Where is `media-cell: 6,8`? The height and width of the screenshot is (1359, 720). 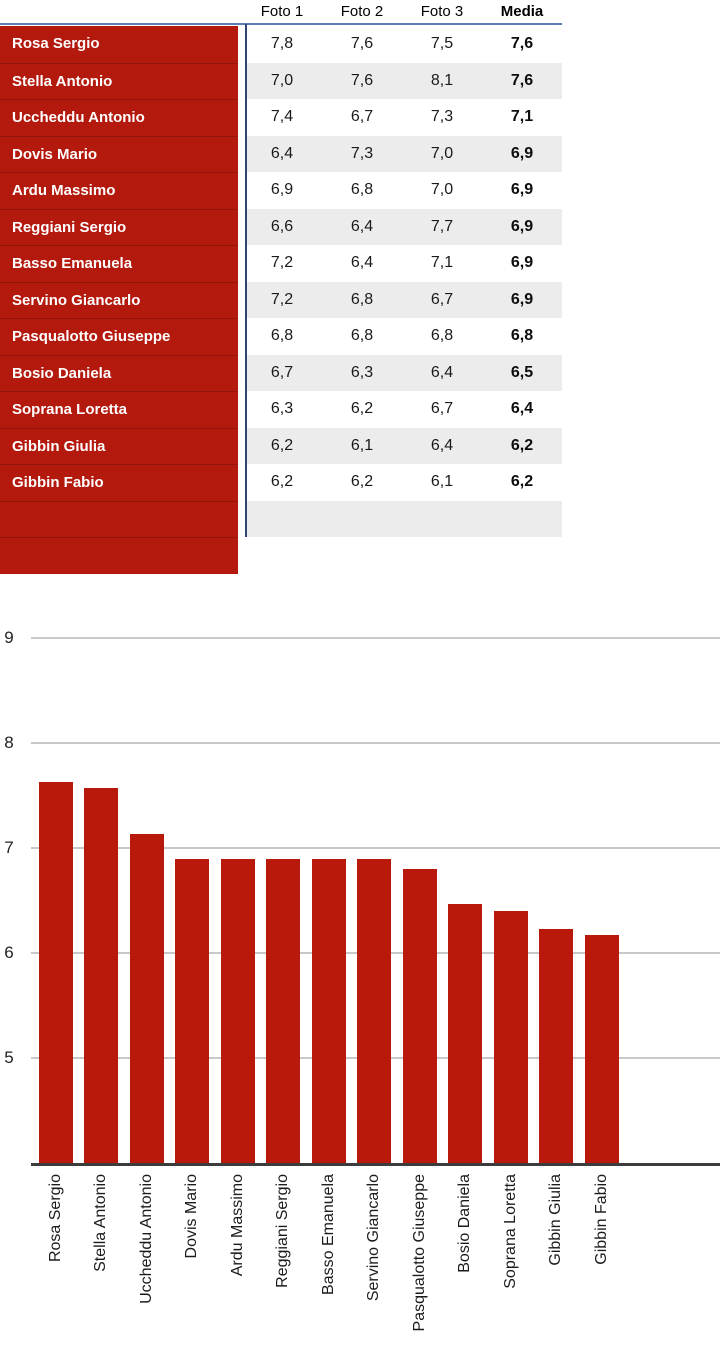 media-cell: 6,8 is located at coordinates (522, 335).